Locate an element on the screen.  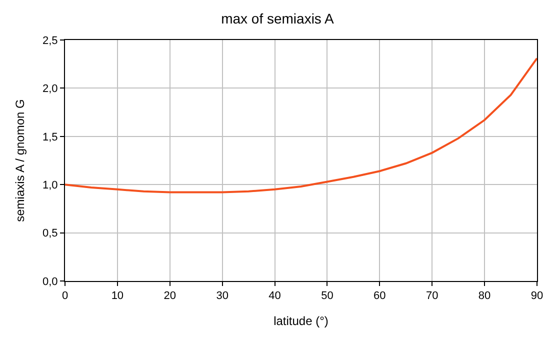
y-tick-label: 2,5 is located at coordinates (50, 40).